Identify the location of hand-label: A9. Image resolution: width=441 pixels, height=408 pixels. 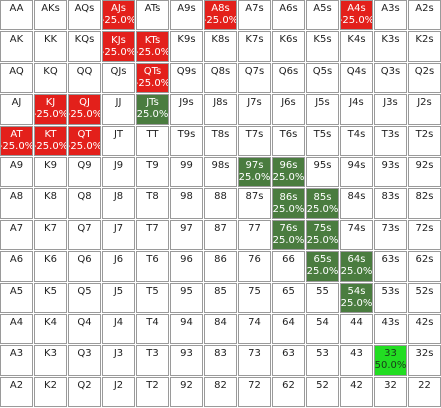
(16, 165).